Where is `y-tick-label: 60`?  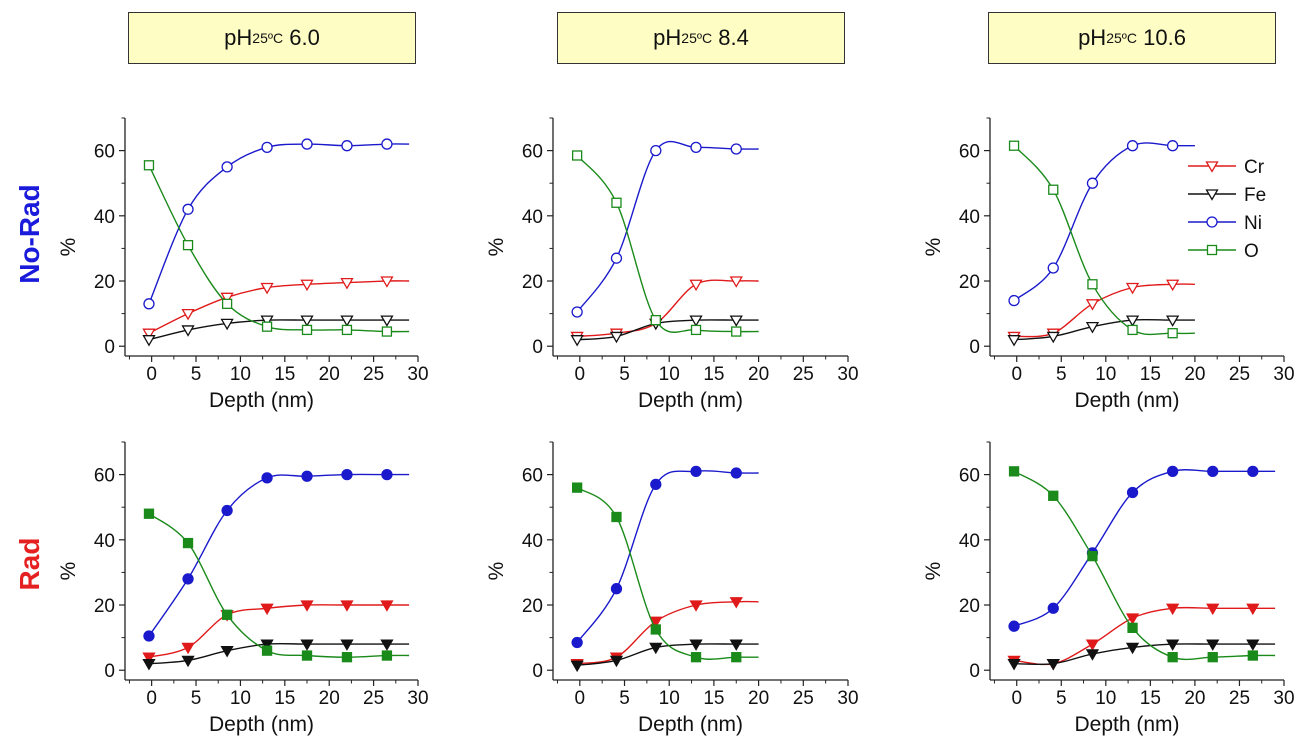 y-tick-label: 60 is located at coordinates (532, 152).